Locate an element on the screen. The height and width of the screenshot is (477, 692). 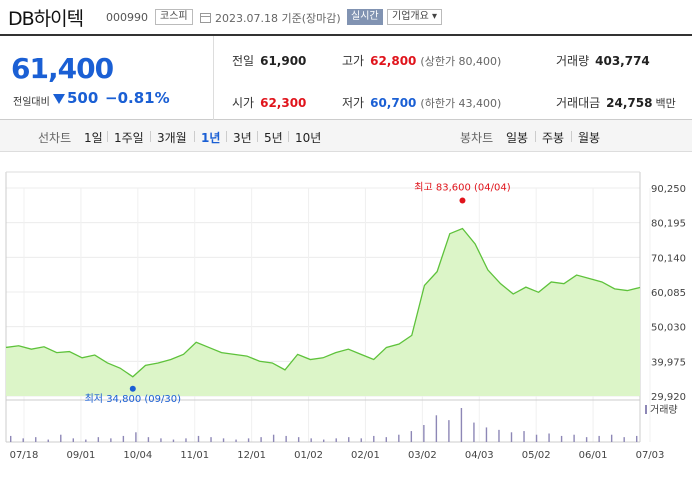
x-tick-label: 02/01 is located at coordinates (365, 455).